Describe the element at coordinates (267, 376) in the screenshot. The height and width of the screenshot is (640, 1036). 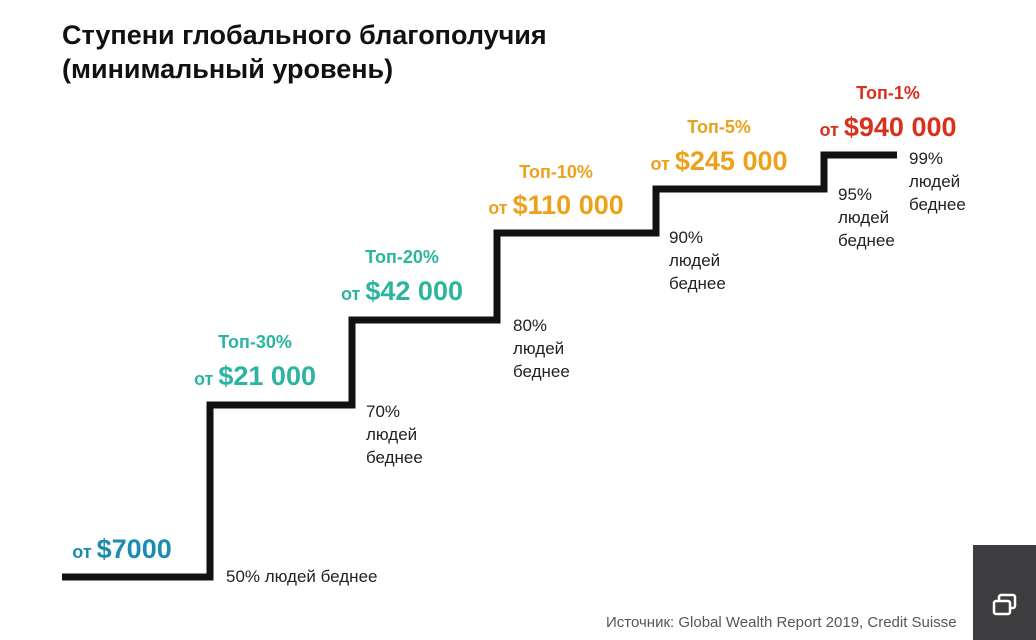
I see `threshold-amount: $21 000` at that location.